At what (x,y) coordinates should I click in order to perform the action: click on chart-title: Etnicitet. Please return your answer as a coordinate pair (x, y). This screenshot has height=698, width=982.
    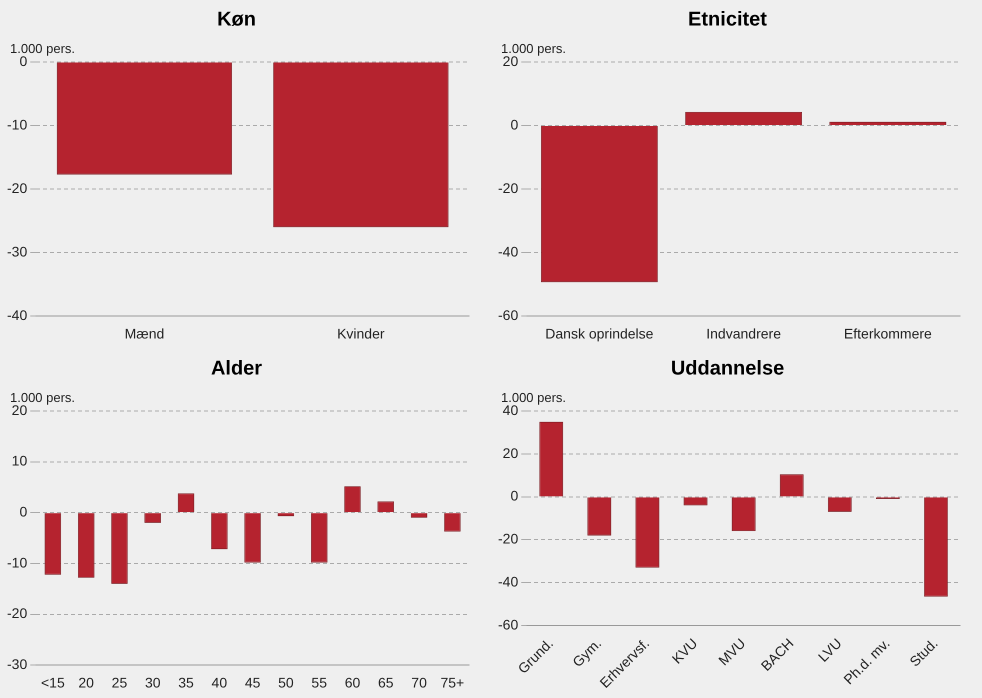
    Looking at the image, I should click on (728, 19).